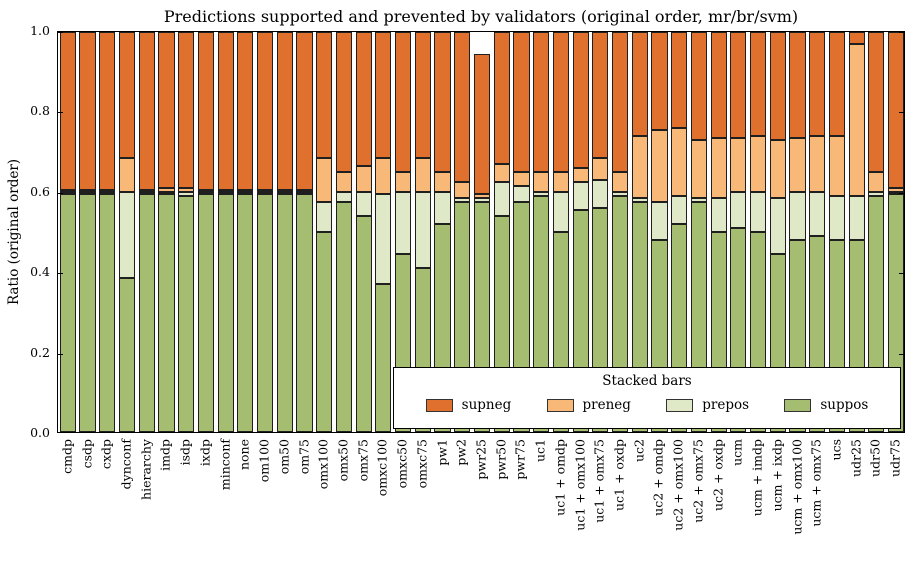 The height and width of the screenshot is (562, 921). I want to click on legend-row: supneg preneg prepos suppos, so click(647, 401).